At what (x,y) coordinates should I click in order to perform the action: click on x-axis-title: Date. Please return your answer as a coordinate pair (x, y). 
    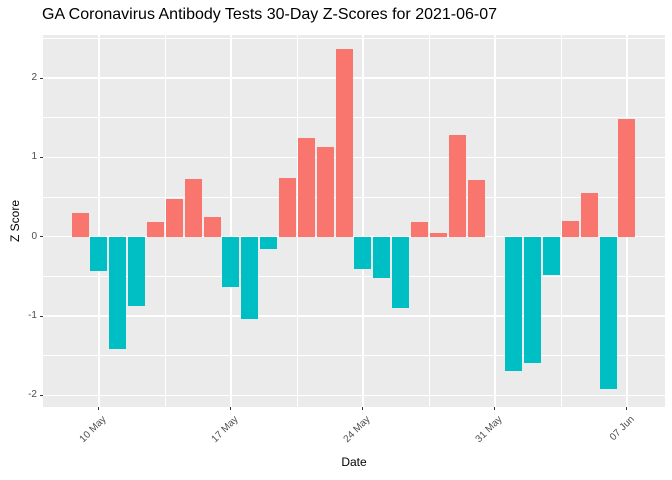
    Looking at the image, I should click on (354, 462).